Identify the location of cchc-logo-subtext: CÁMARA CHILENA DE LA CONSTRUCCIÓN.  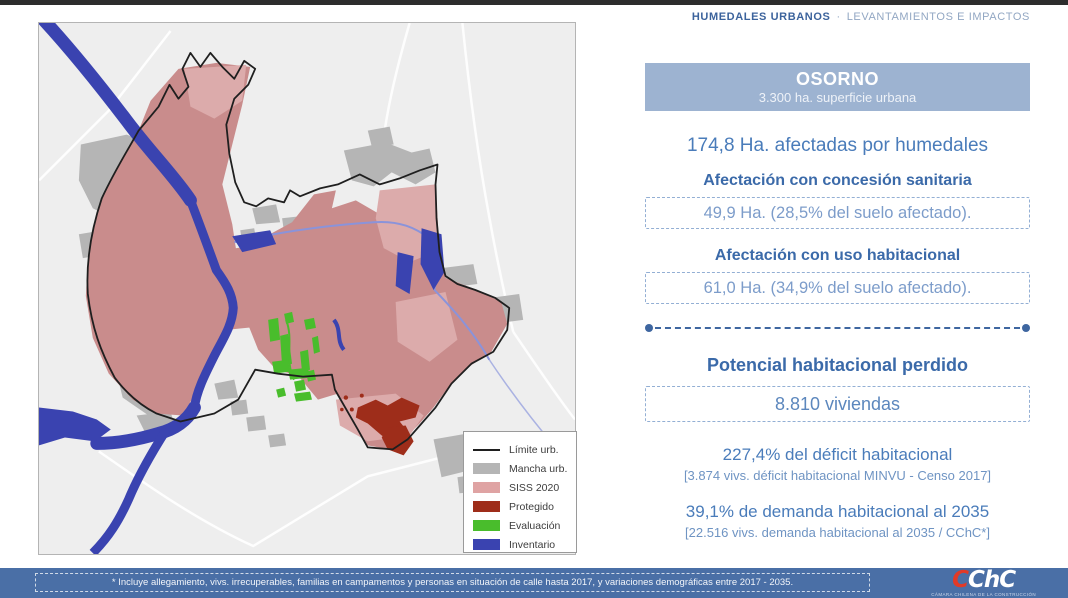
(983, 594).